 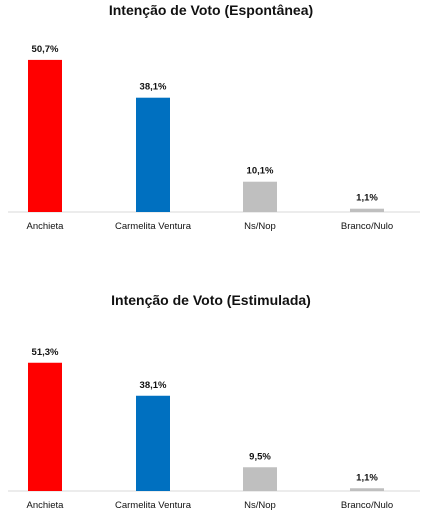 What do you see at coordinates (211, 300) in the screenshot?
I see `chart-title: Intenção de Voto (Estimulada)` at bounding box center [211, 300].